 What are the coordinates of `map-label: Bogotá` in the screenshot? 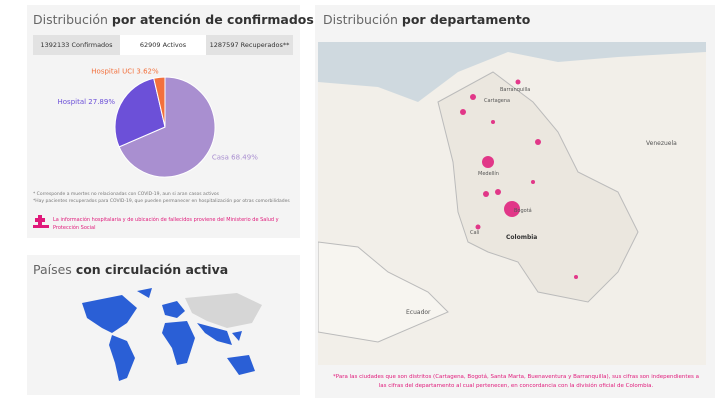 It's located at (523, 210).